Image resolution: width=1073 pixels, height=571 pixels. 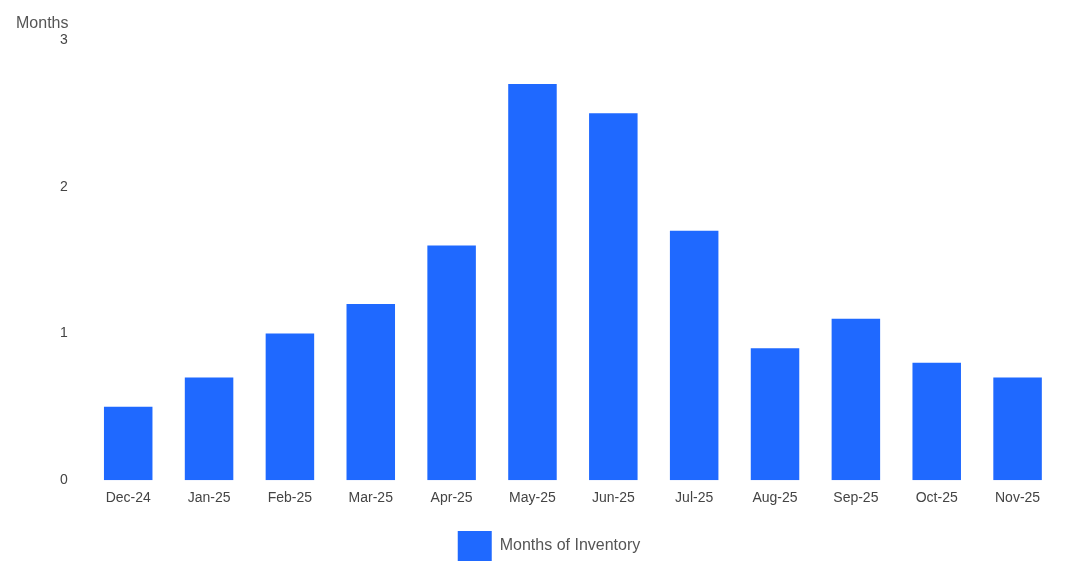 What do you see at coordinates (613, 497) in the screenshot?
I see `x-tick-label: Jun-25` at bounding box center [613, 497].